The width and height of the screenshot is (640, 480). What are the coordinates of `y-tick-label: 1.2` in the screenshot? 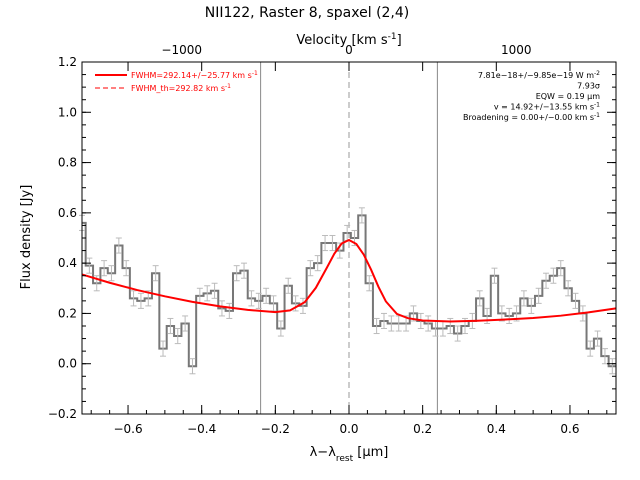 It's located at (67, 62).